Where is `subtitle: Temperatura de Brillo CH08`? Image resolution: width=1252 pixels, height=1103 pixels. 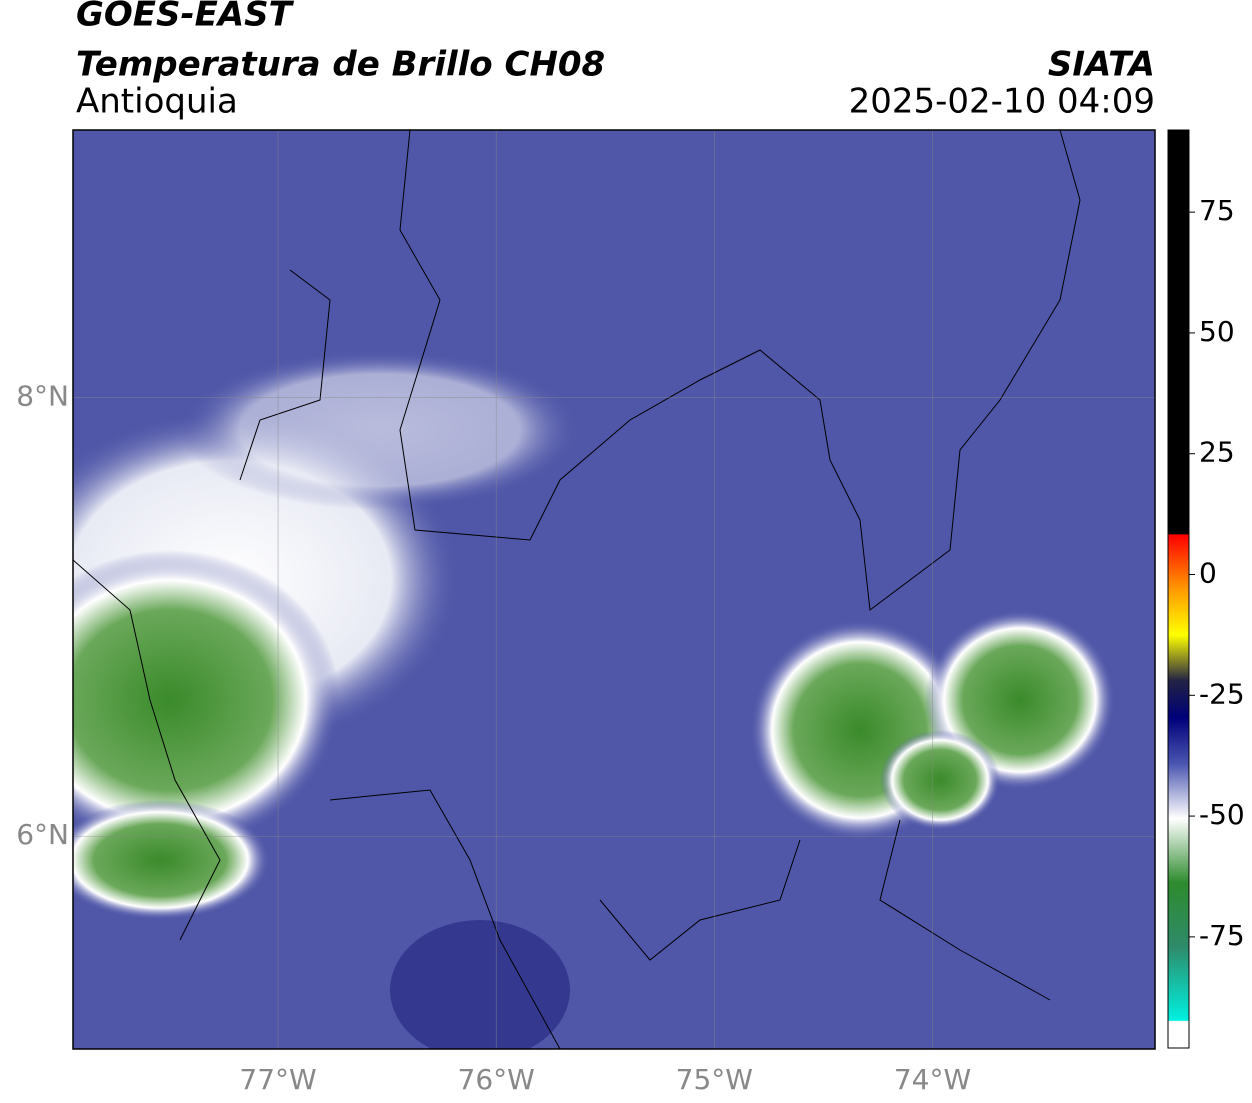
subtitle: Temperatura de Brillo CH08 is located at coordinates (340, 65).